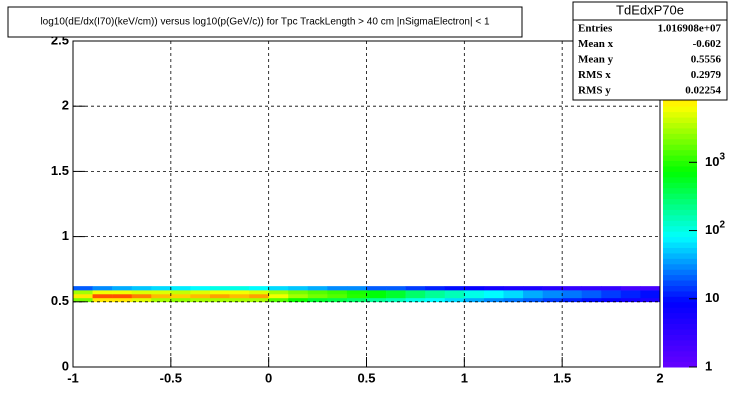 The height and width of the screenshot is (408, 735). I want to click on x-tick-label: 0, so click(268, 377).